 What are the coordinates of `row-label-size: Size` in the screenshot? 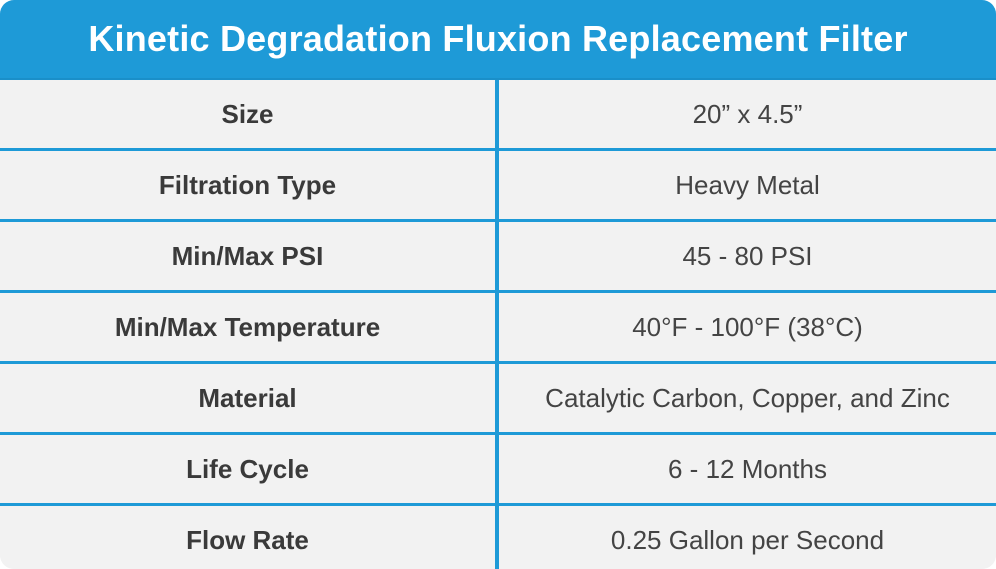 It's located at (249, 115).